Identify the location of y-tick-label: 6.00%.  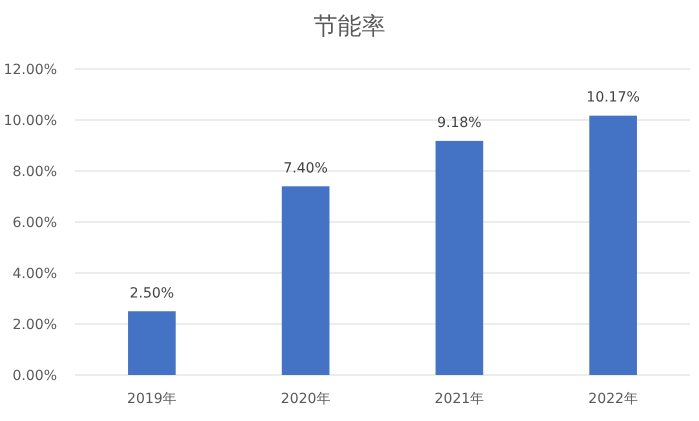
(34, 223).